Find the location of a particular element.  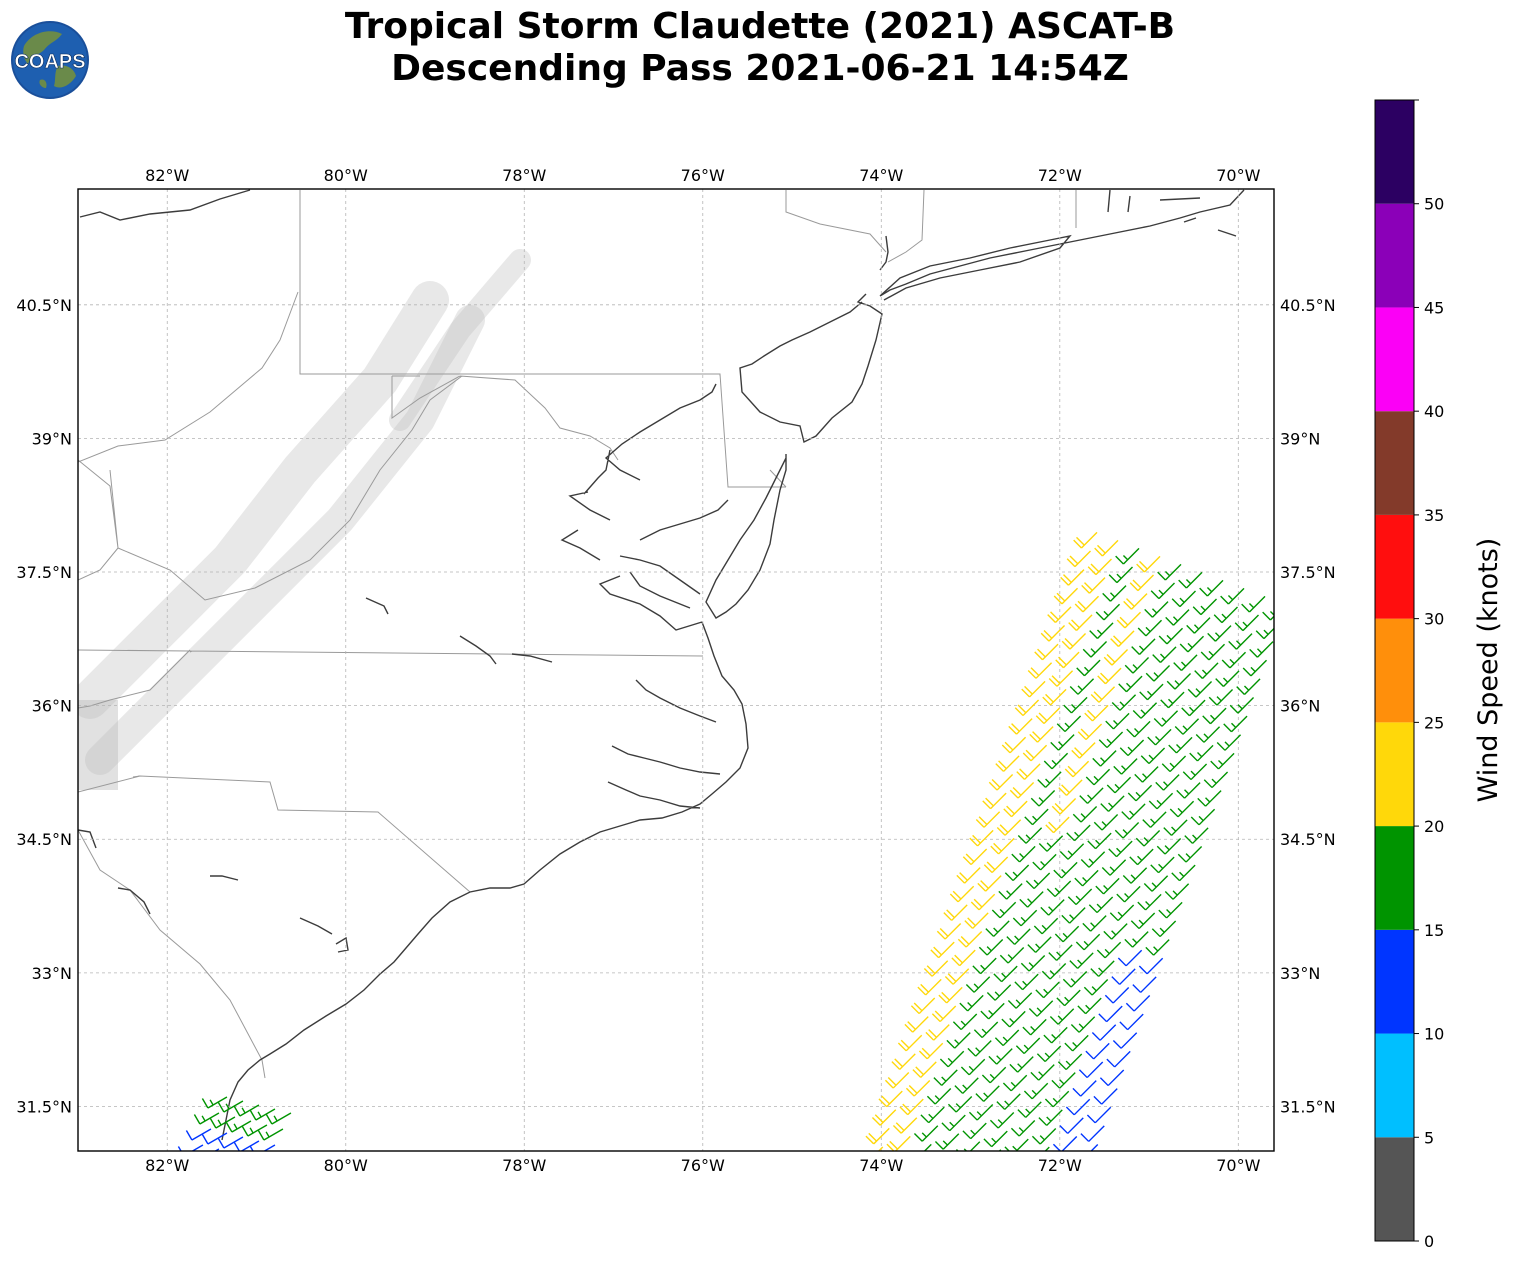

tick-label-lon-top: 78°W is located at coordinates (524, 175).